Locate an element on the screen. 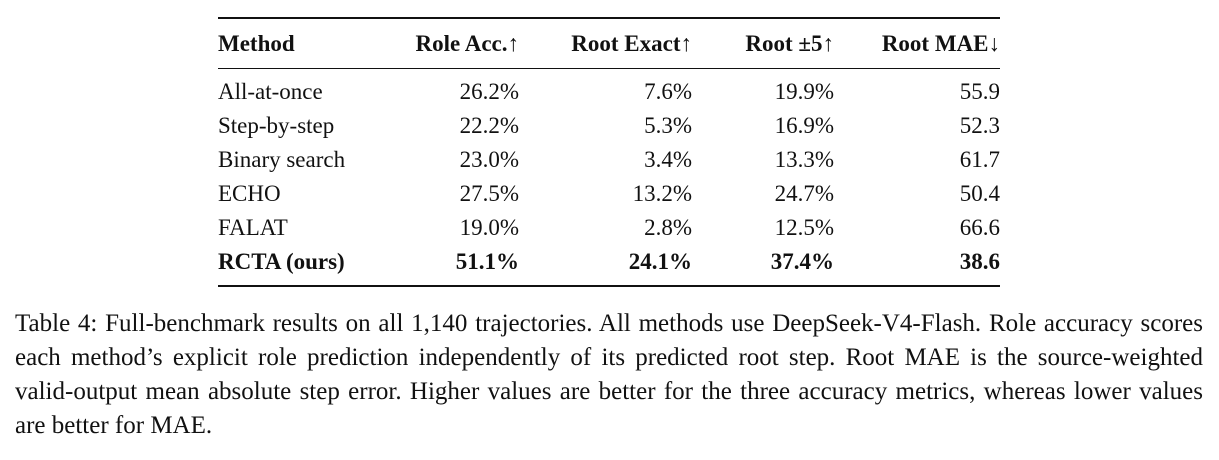 Image resolution: width=1219 pixels, height=460 pixels. value-cell: 66.6 is located at coordinates (979, 227).